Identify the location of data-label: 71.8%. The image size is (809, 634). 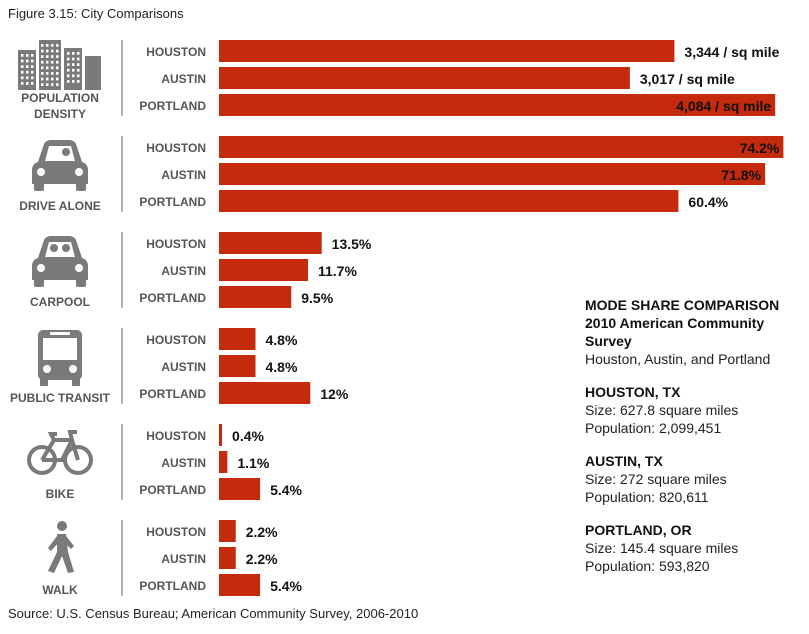
(741, 175).